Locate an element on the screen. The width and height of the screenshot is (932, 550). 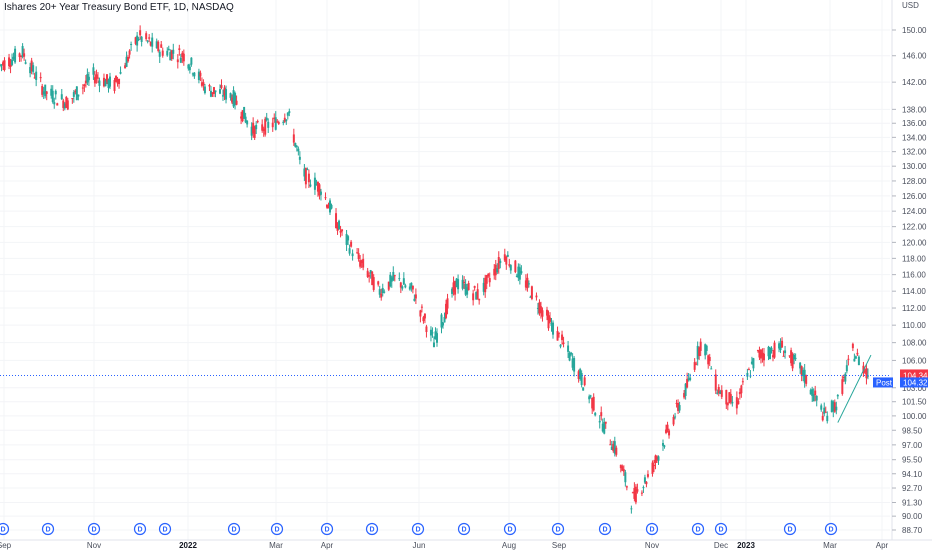
trendline is located at coordinates (854, 388).